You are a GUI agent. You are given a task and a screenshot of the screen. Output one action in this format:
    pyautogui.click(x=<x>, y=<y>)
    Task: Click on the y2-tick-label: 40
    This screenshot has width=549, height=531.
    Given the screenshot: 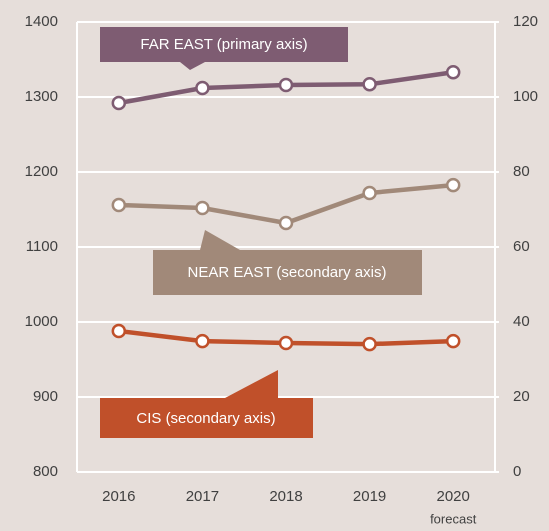 What is the action you would take?
    pyautogui.click(x=521, y=321)
    